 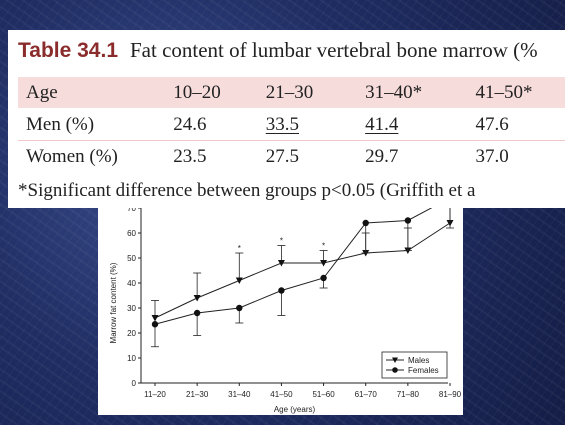 I want to click on table-cell: 41.4, so click(x=382, y=124).